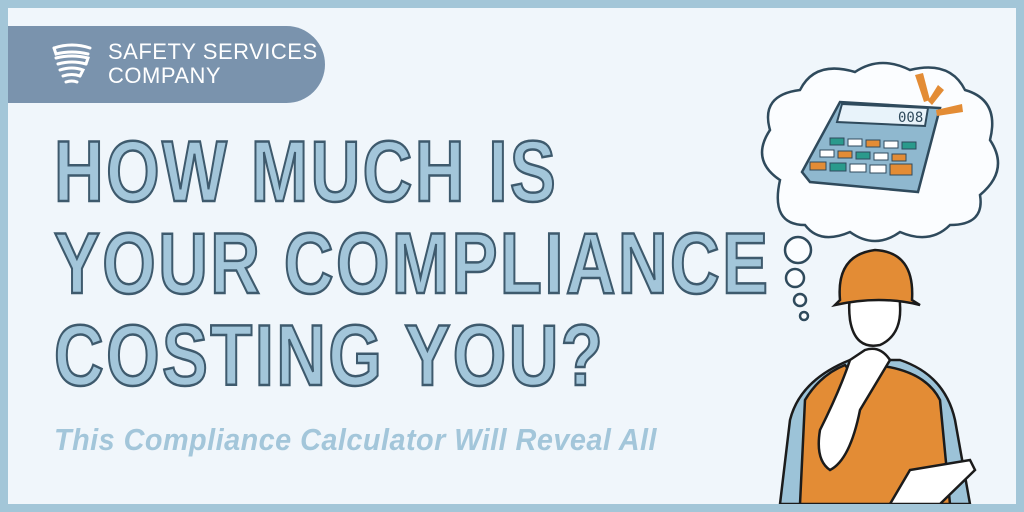 The height and width of the screenshot is (512, 1024). Describe the element at coordinates (910, 118) in the screenshot. I see `calculator-display: 008` at that location.